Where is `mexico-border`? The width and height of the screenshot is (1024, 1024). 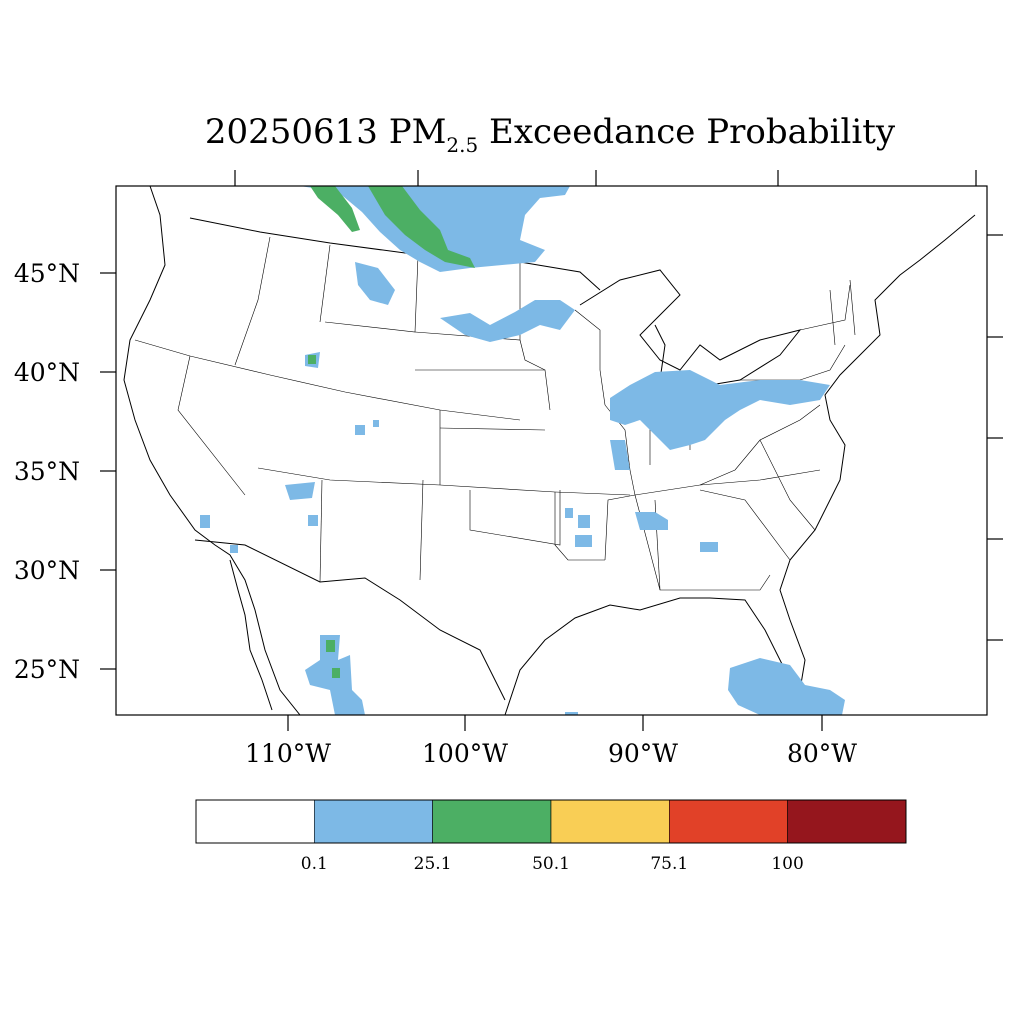 mexico-border is located at coordinates (350, 620).